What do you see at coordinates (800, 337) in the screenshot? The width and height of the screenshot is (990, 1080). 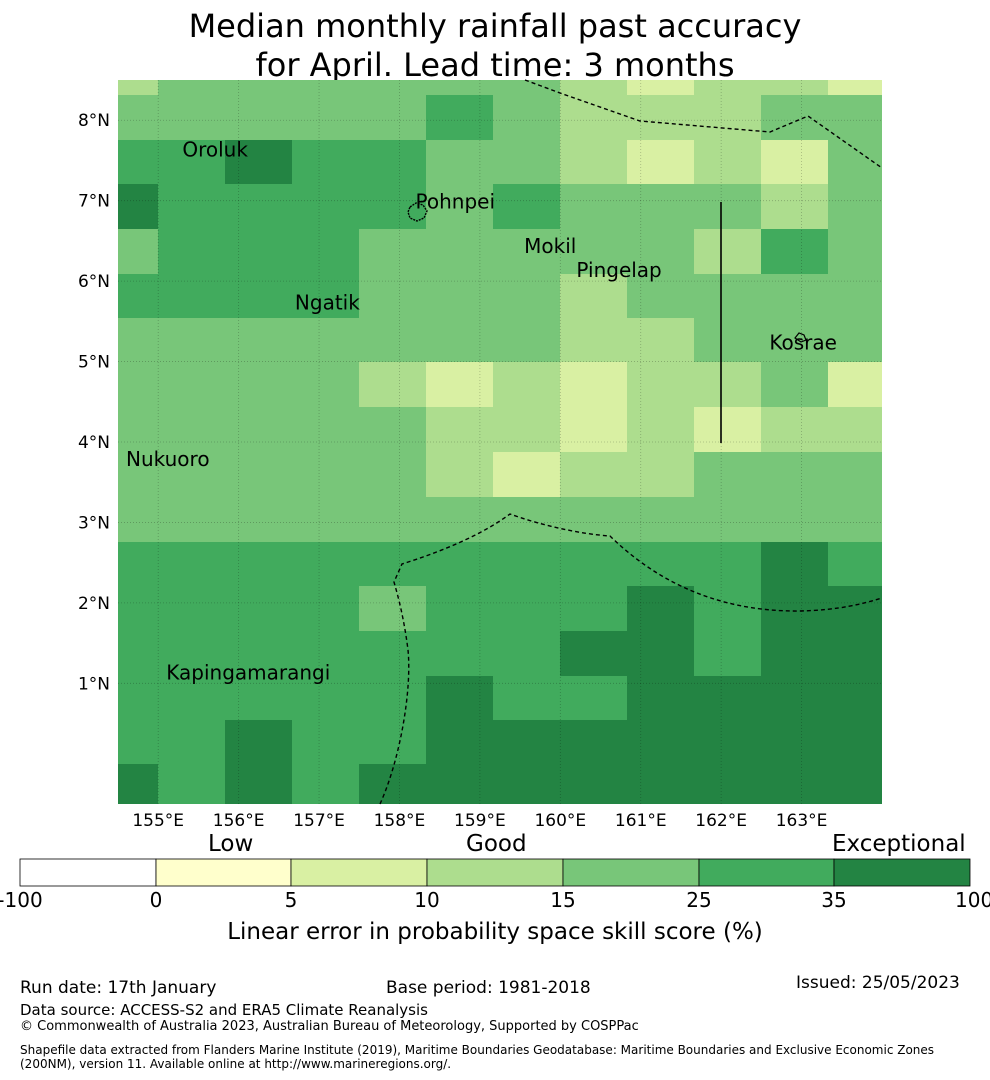 I see `kosrae-island-outline` at bounding box center [800, 337].